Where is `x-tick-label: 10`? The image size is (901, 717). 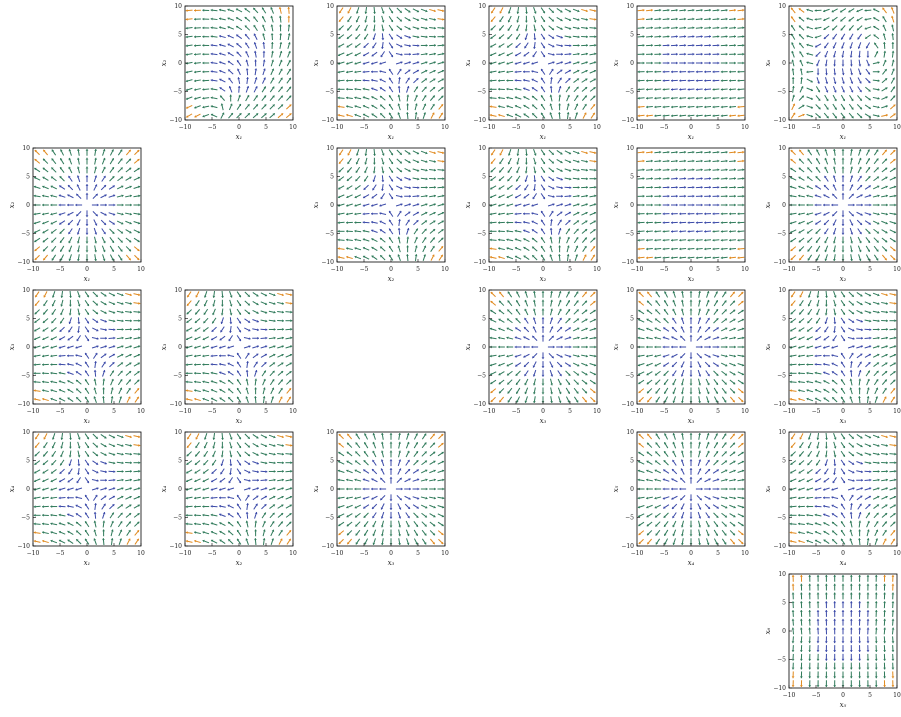
x-tick-label: 10 is located at coordinates (597, 269).